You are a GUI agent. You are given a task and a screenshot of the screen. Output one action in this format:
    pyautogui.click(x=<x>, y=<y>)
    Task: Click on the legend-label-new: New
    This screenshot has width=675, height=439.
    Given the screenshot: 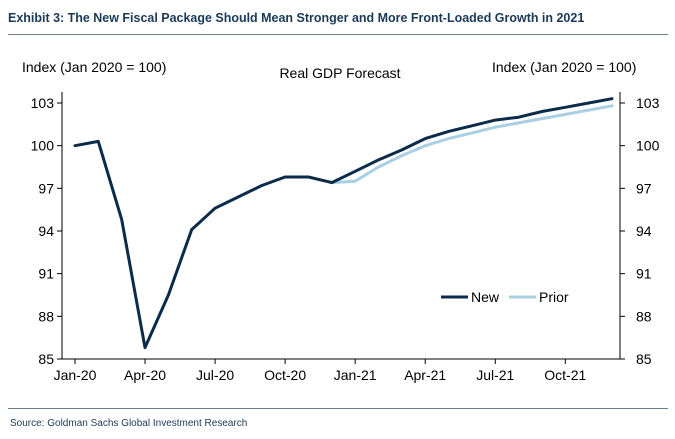 What is the action you would take?
    pyautogui.click(x=485, y=297)
    